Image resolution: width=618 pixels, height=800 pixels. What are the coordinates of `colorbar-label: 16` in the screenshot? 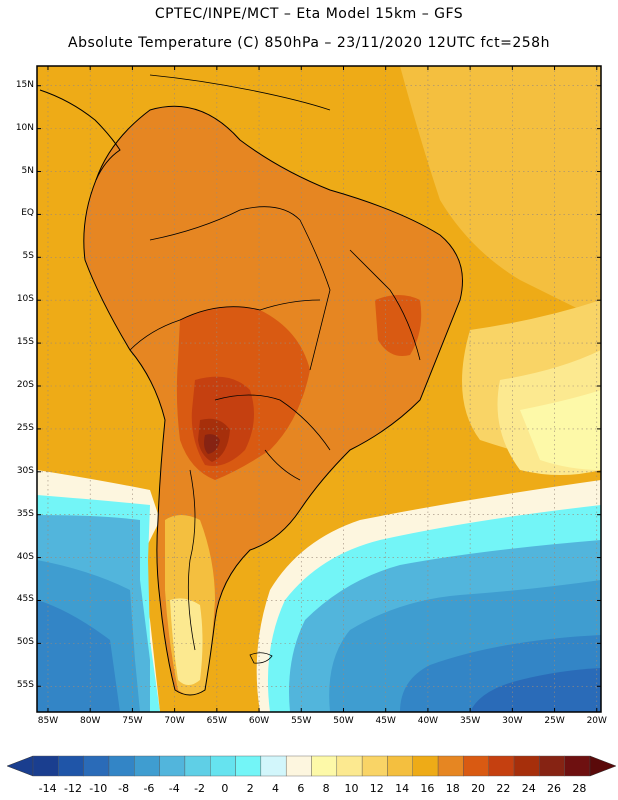 It's located at (427, 788).